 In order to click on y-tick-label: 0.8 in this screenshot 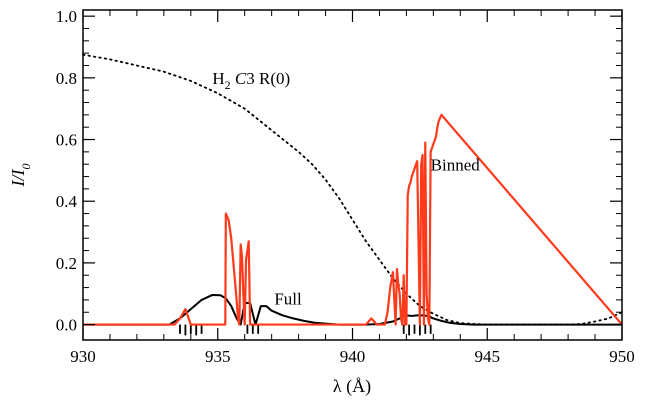, I will do `click(66, 78)`.